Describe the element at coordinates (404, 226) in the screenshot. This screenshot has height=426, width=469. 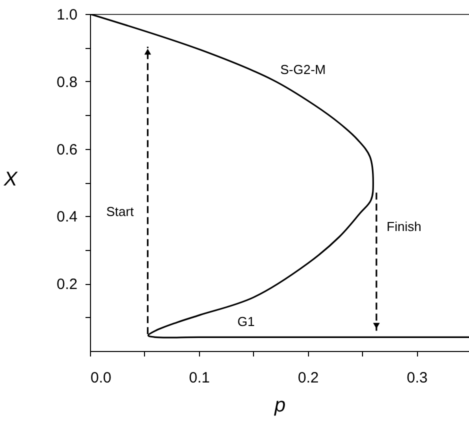
I see `annotation: Finish` at that location.